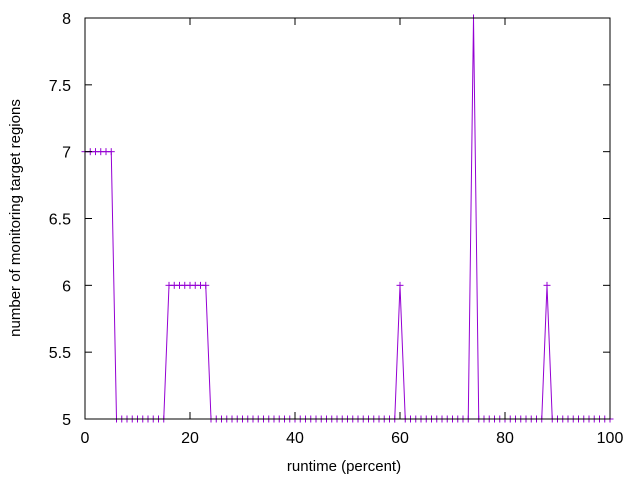 Image resolution: width=640 pixels, height=480 pixels. I want to click on x-tick-label: 0, so click(85, 438).